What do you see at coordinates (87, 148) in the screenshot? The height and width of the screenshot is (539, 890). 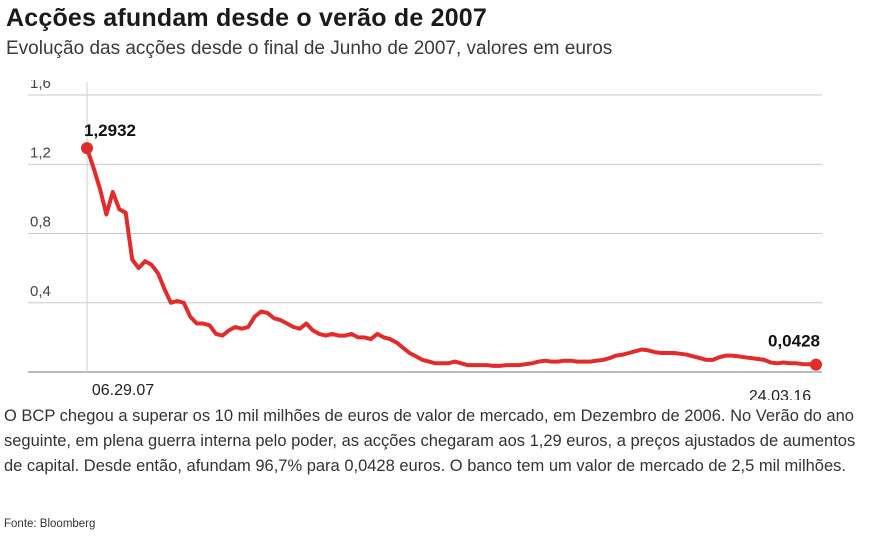 I see `start-point` at bounding box center [87, 148].